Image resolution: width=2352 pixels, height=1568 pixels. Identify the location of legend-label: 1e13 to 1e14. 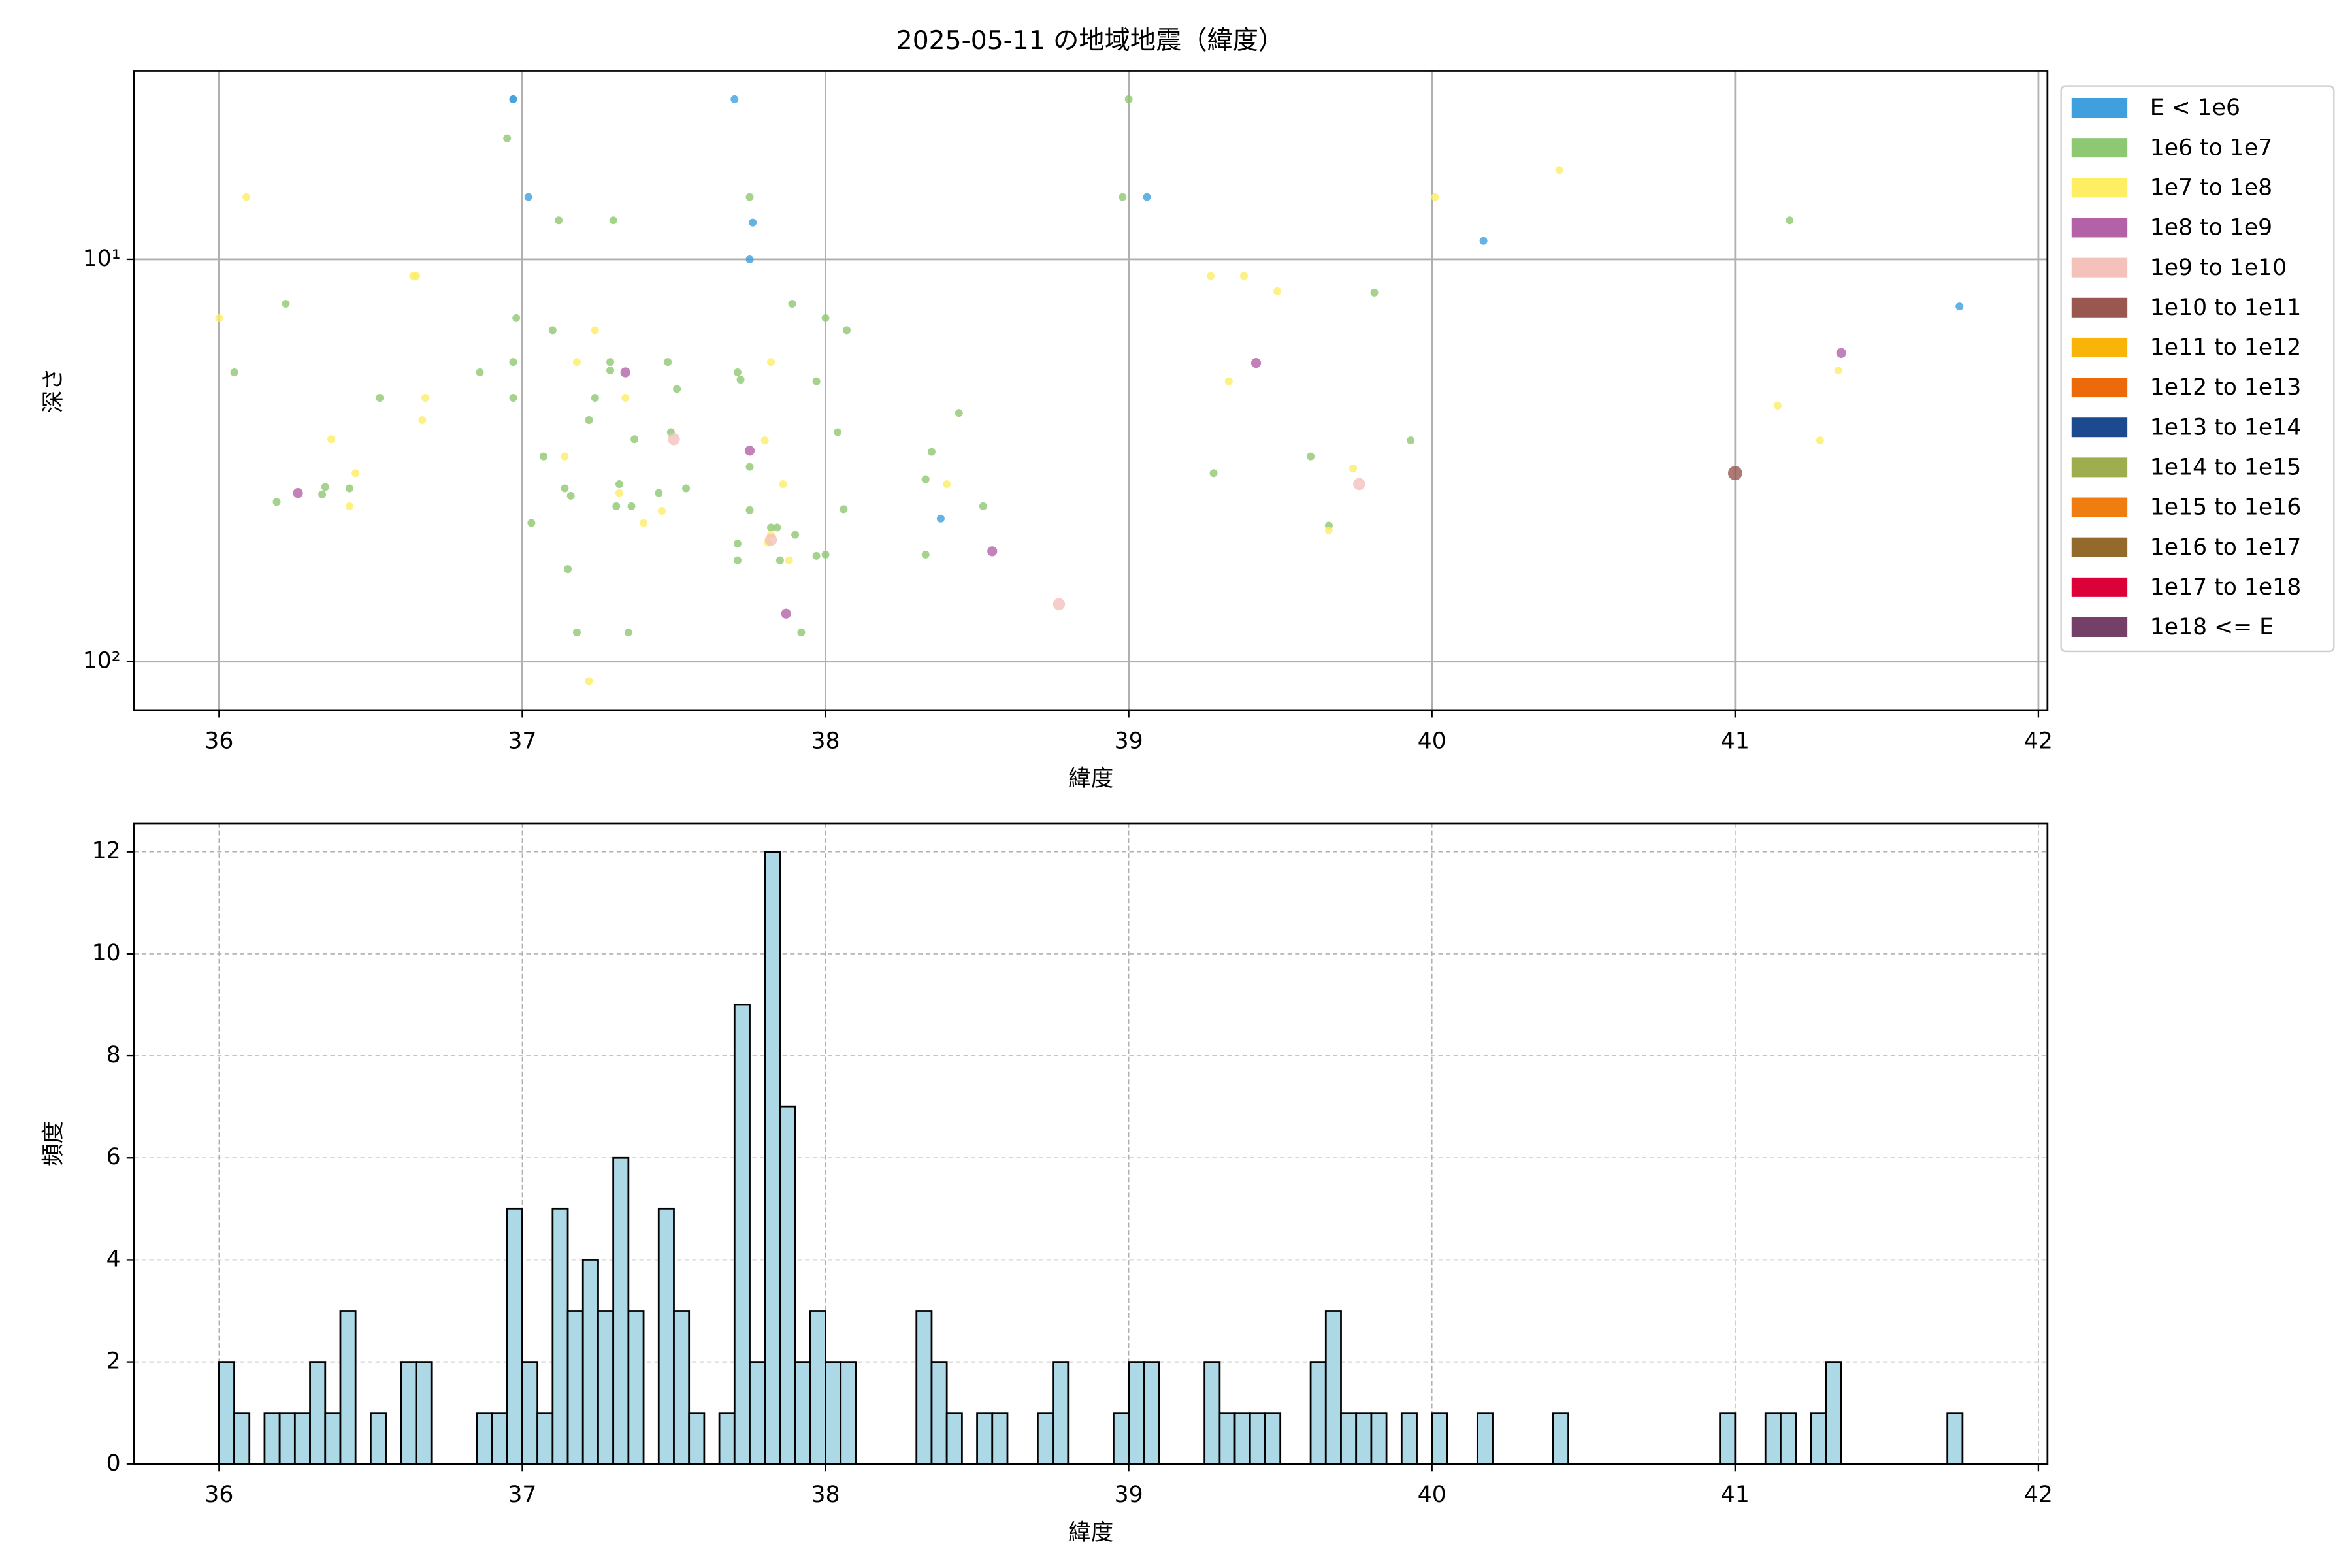
(2225, 427).